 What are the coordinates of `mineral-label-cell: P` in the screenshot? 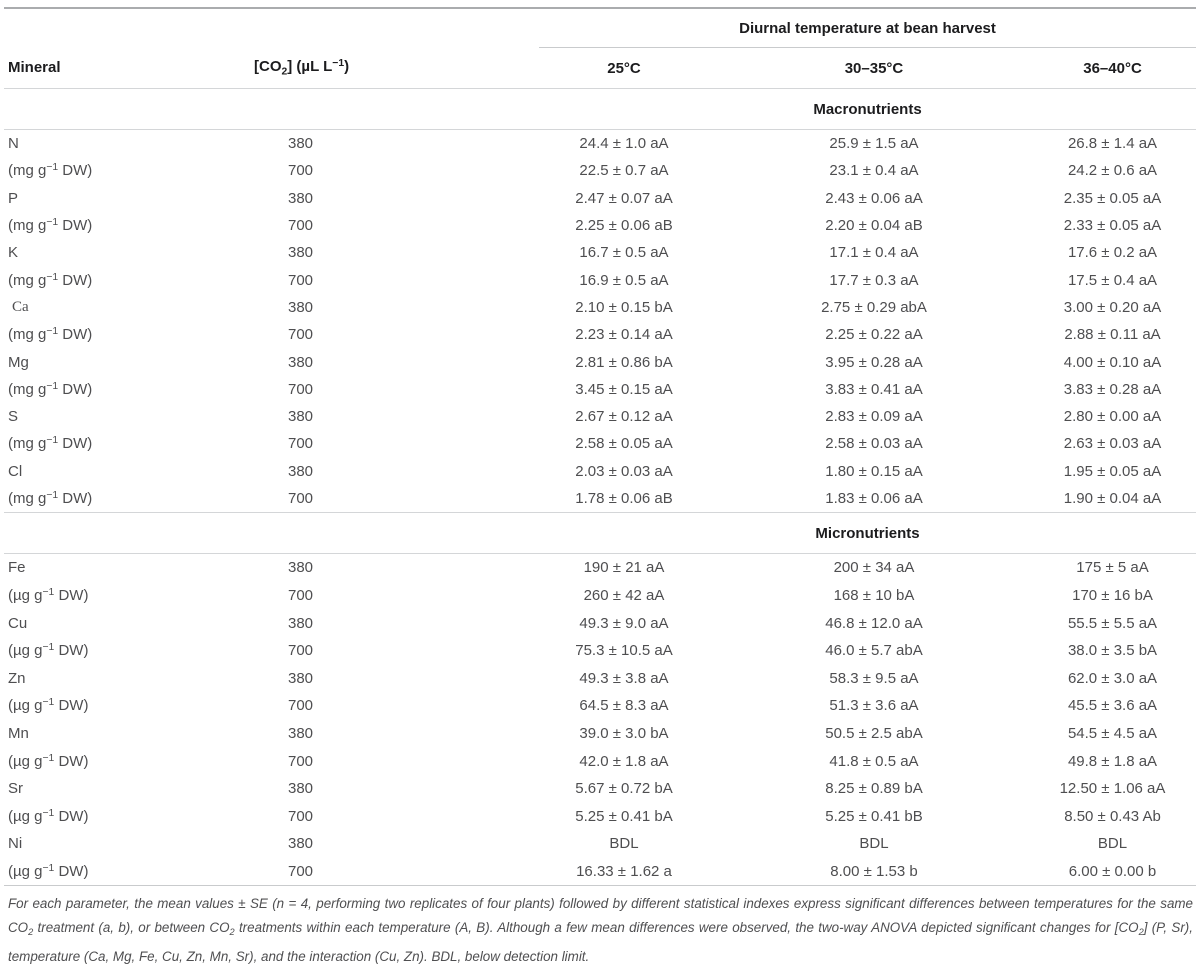 It's located at (127, 198).